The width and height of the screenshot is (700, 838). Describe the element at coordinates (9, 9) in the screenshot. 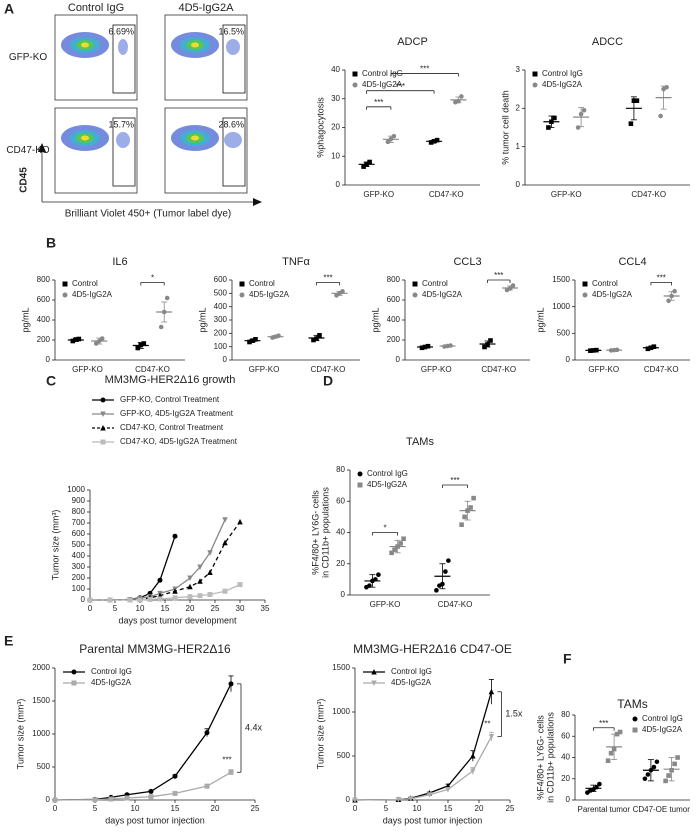

I see `panel-letter: A` at that location.